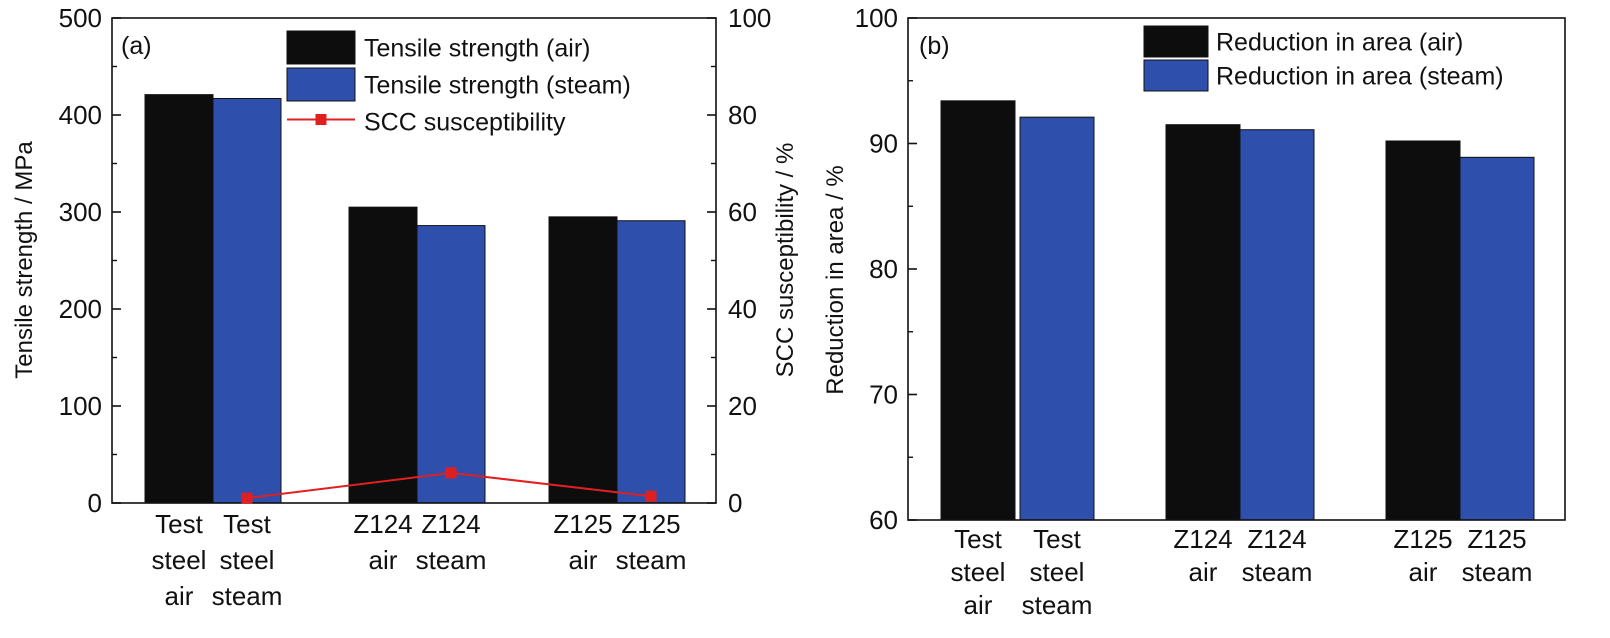  Describe the element at coordinates (465, 123) in the screenshot. I see `legend-label: SCC susceptibility` at that location.